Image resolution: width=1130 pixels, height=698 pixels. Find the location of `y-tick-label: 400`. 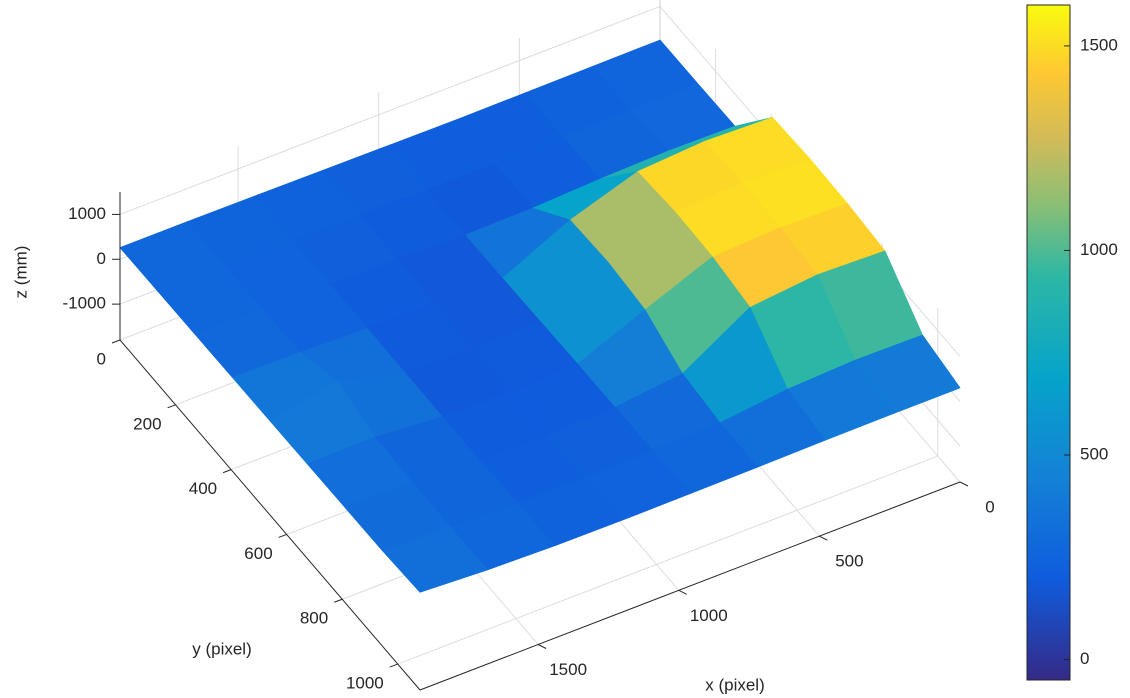

y-tick-label: 400 is located at coordinates (203, 488).